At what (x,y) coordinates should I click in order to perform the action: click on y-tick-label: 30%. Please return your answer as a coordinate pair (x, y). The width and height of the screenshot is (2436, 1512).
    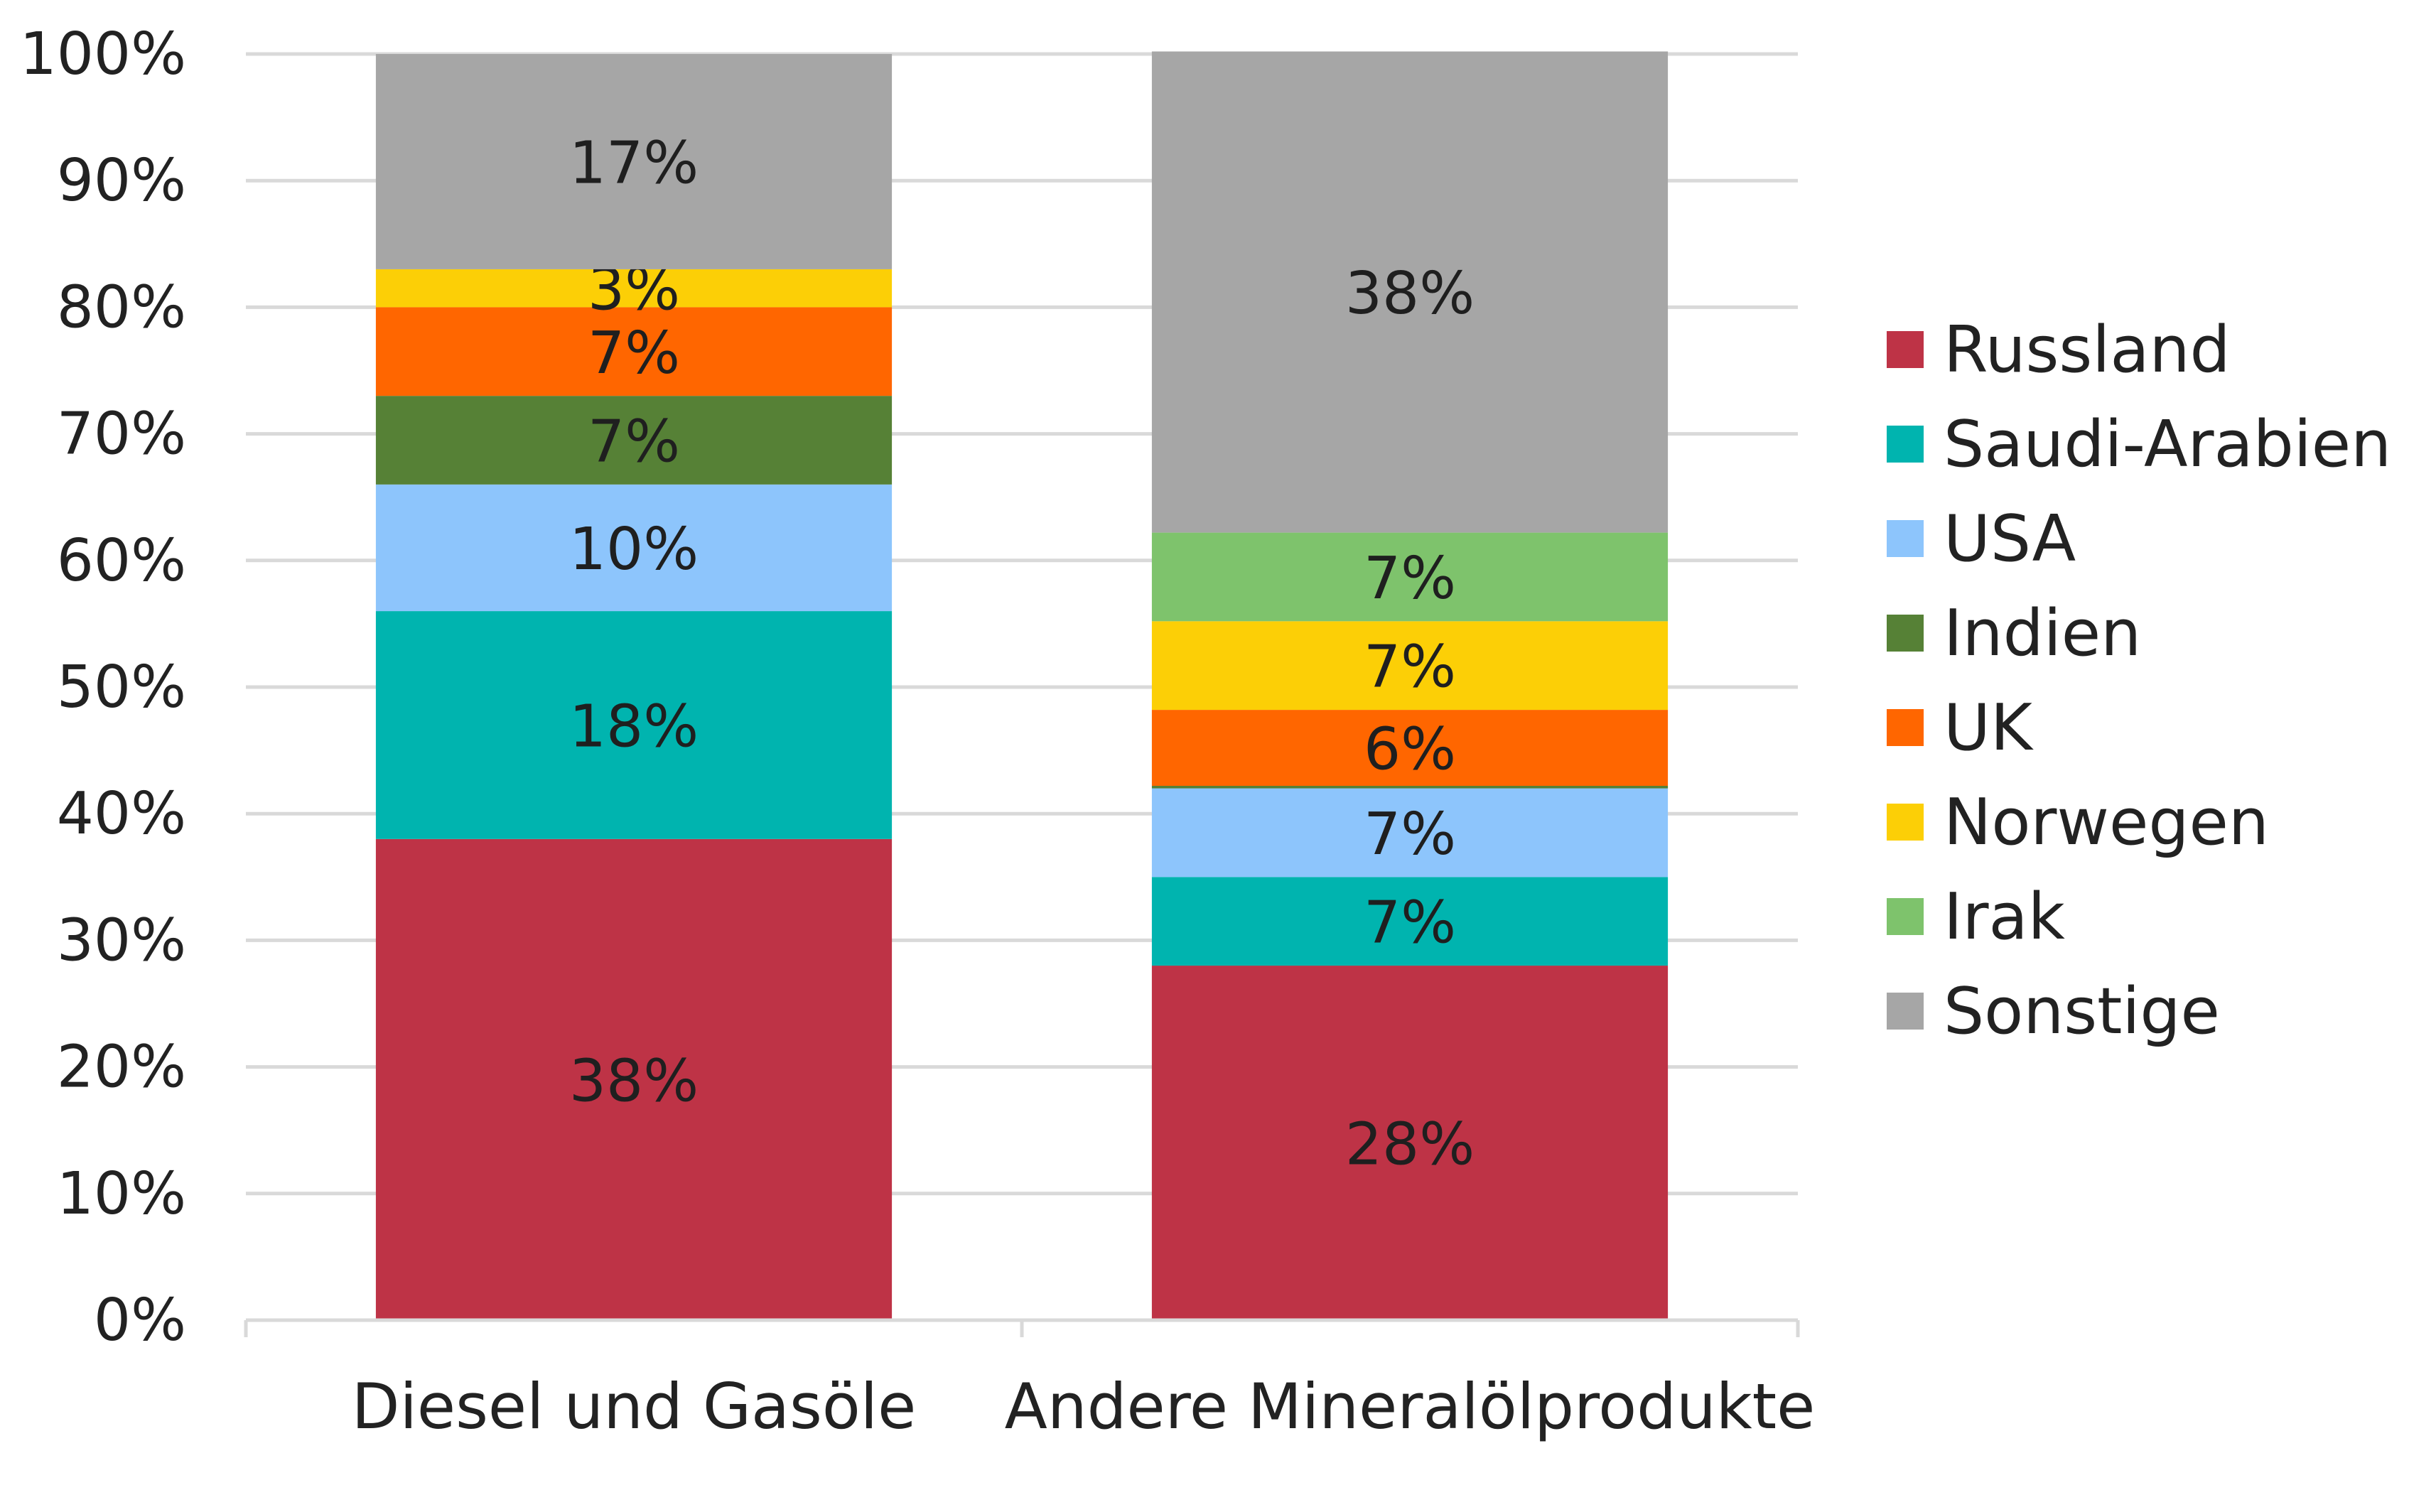
    Looking at the image, I should click on (121, 940).